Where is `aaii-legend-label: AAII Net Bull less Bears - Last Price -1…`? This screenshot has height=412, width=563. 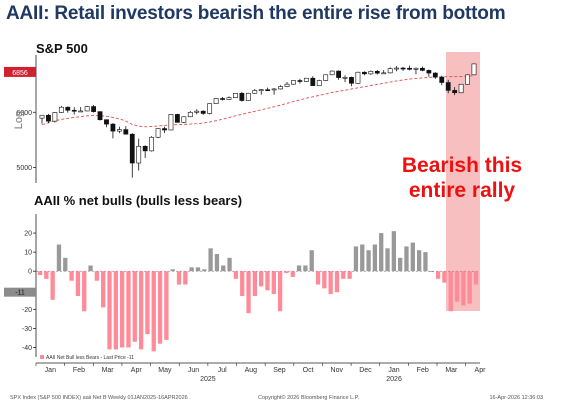 aaii-legend-label: AAII Net Bull less Bears - Last Price -1… is located at coordinates (90, 358).